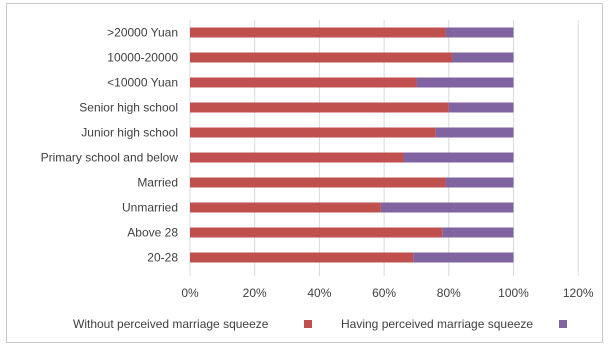  Describe the element at coordinates (142, 58) in the screenshot. I see `category-label: 10000-20000` at that location.